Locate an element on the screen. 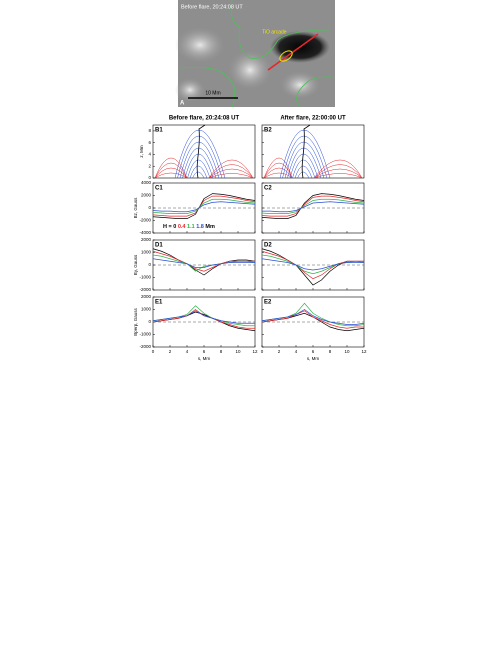 The width and height of the screenshot is (498, 650). legend-entry: 0 is located at coordinates (174, 227).